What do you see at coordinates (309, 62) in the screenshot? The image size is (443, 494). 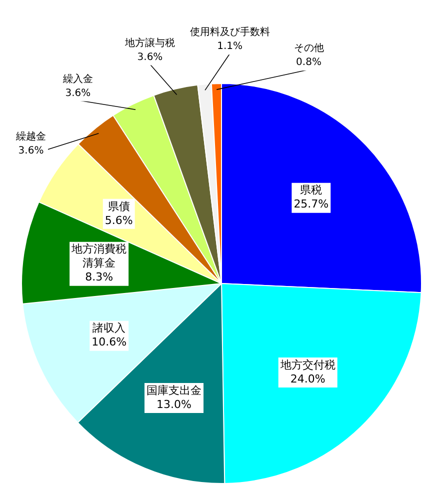 I see `data-label: 0.8%` at bounding box center [309, 62].